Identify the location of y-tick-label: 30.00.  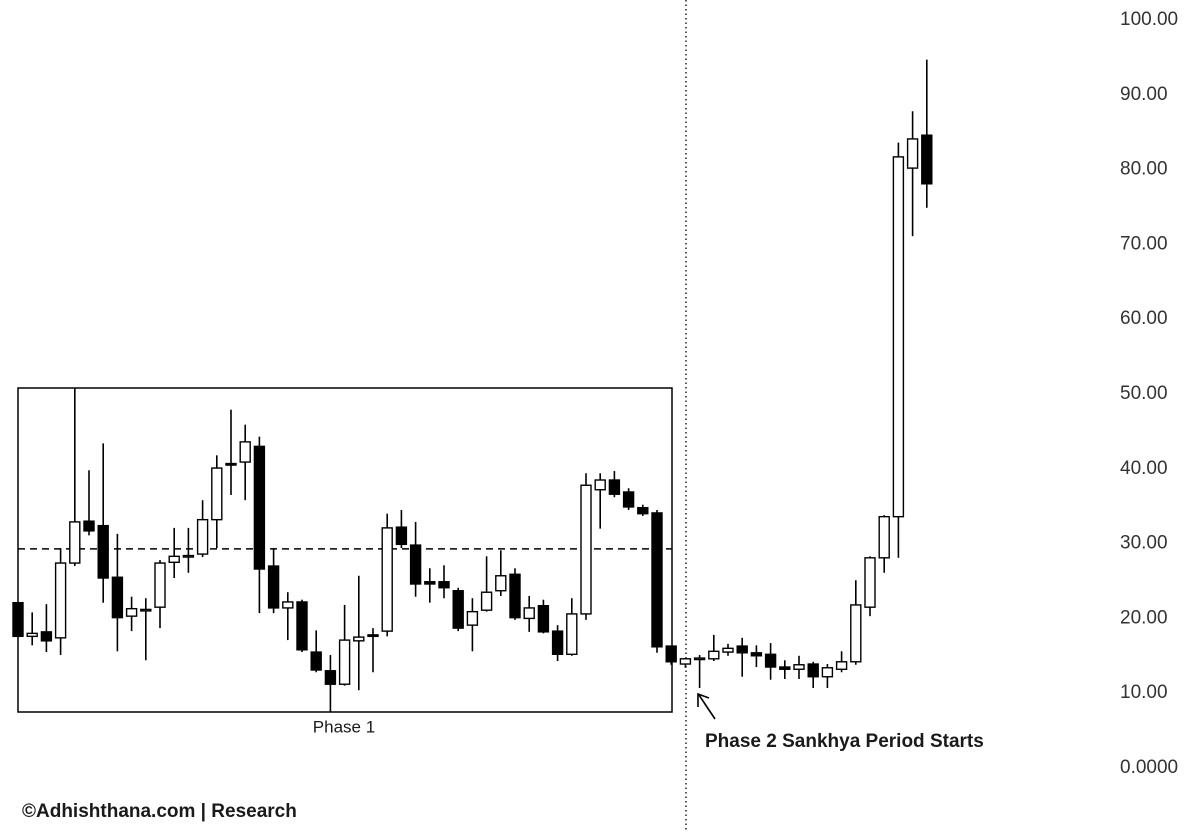
(1144, 543).